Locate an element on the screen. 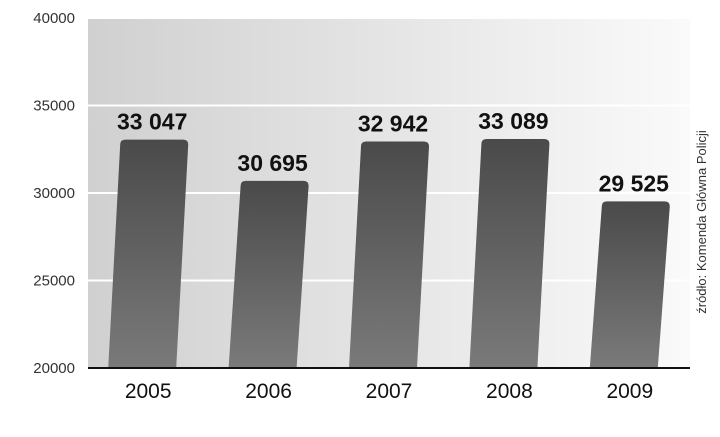 The width and height of the screenshot is (720, 437). y-tick-label: 20000 is located at coordinates (54, 368).